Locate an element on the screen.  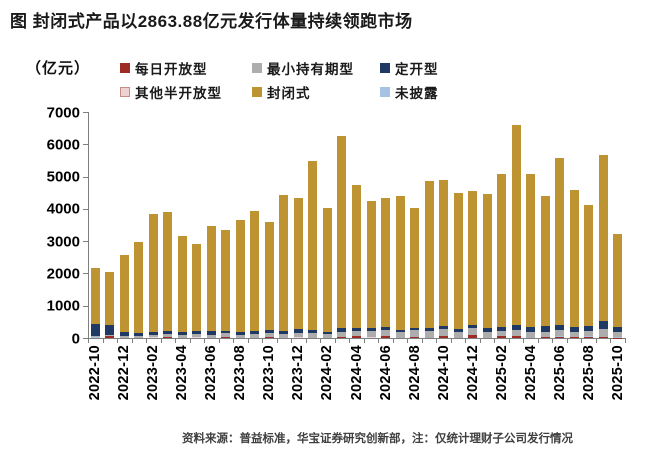
bar-2025-05-fixed_open is located at coordinates (545, 329).